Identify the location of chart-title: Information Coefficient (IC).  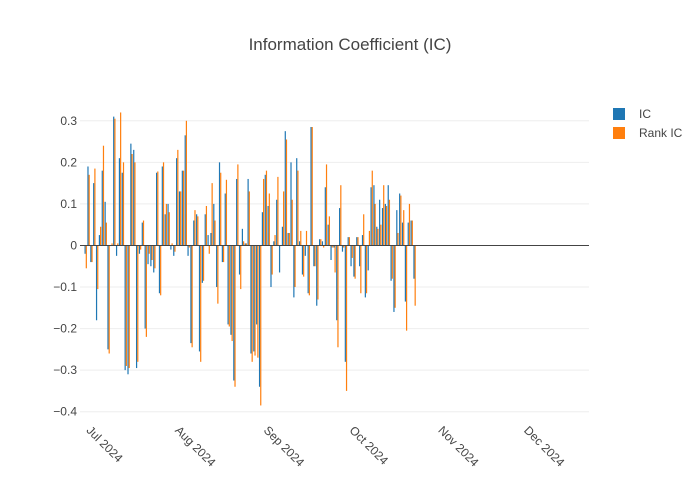
(350, 44).